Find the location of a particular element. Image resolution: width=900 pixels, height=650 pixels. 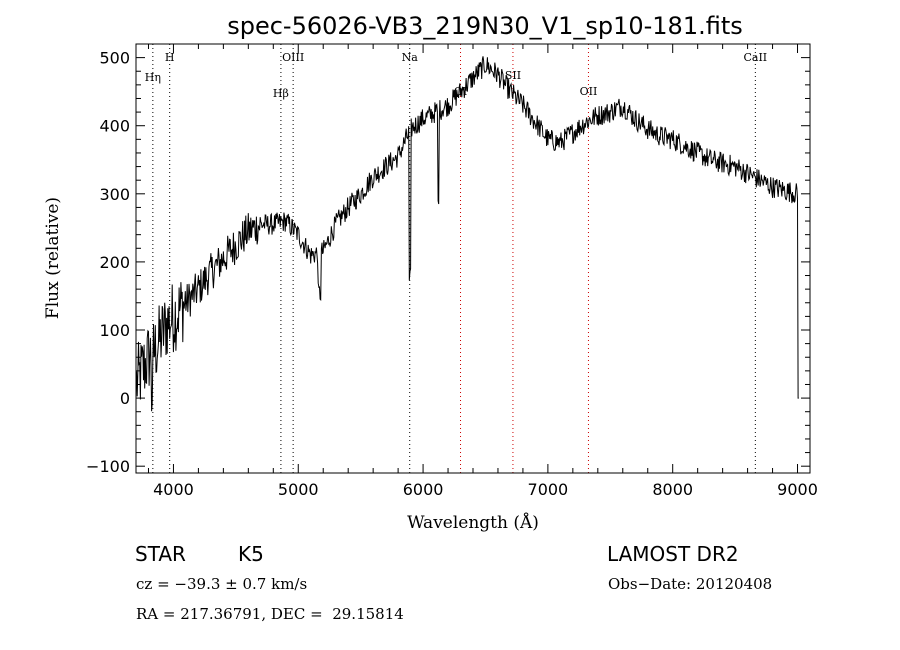

y-axis-label: Flux (relative) is located at coordinates (53, 258).